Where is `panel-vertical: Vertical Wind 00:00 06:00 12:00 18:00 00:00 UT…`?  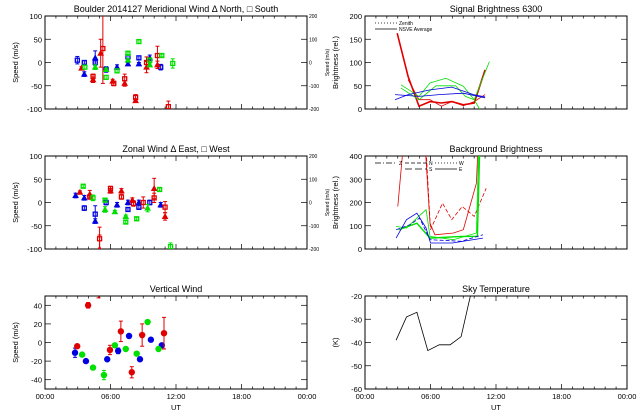
panel-vertical: Vertical Wind 00:00 06:00 12:00 18:00 00:00 UT… is located at coordinates (164, 348).